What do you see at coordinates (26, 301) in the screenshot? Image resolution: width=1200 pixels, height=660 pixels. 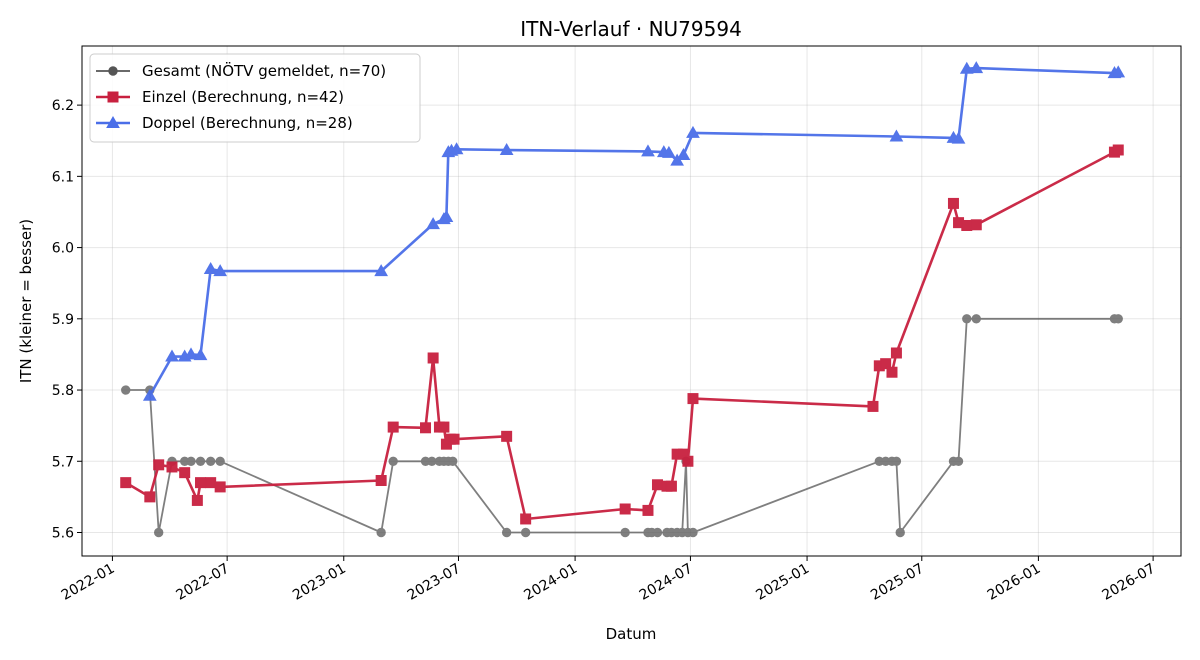 I see `y-axis-label: ITN (kleiner = besser)` at bounding box center [26, 301].